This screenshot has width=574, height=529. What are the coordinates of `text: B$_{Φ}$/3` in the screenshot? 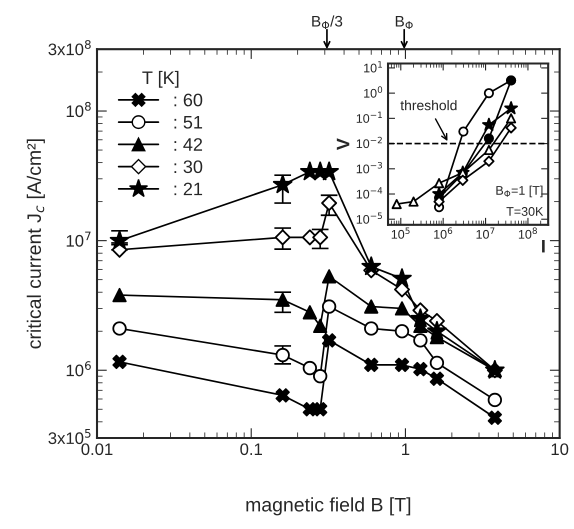 It's located at (327, 22).